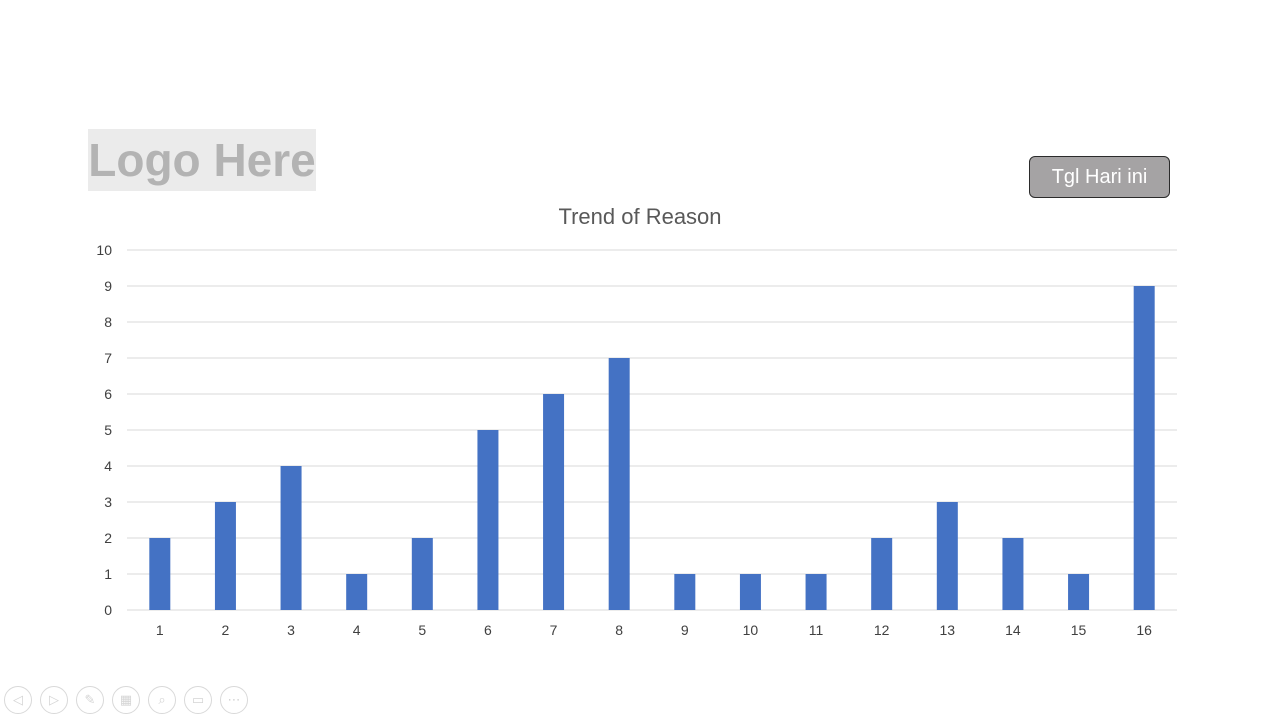 This screenshot has width=1280, height=720. What do you see at coordinates (108, 430) in the screenshot?
I see `y-tick-label: 5` at bounding box center [108, 430].